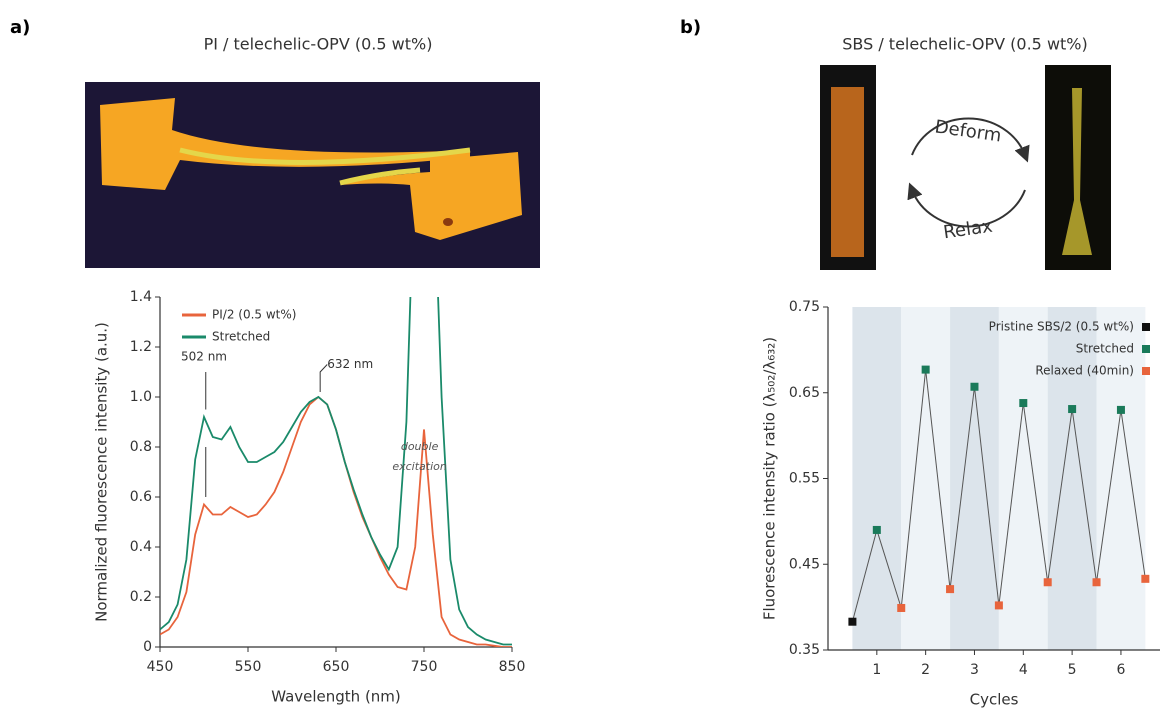 The image size is (1169, 715). Describe the element at coordinates (1120, 670) in the screenshot. I see `x-tick-label: 6` at that location.